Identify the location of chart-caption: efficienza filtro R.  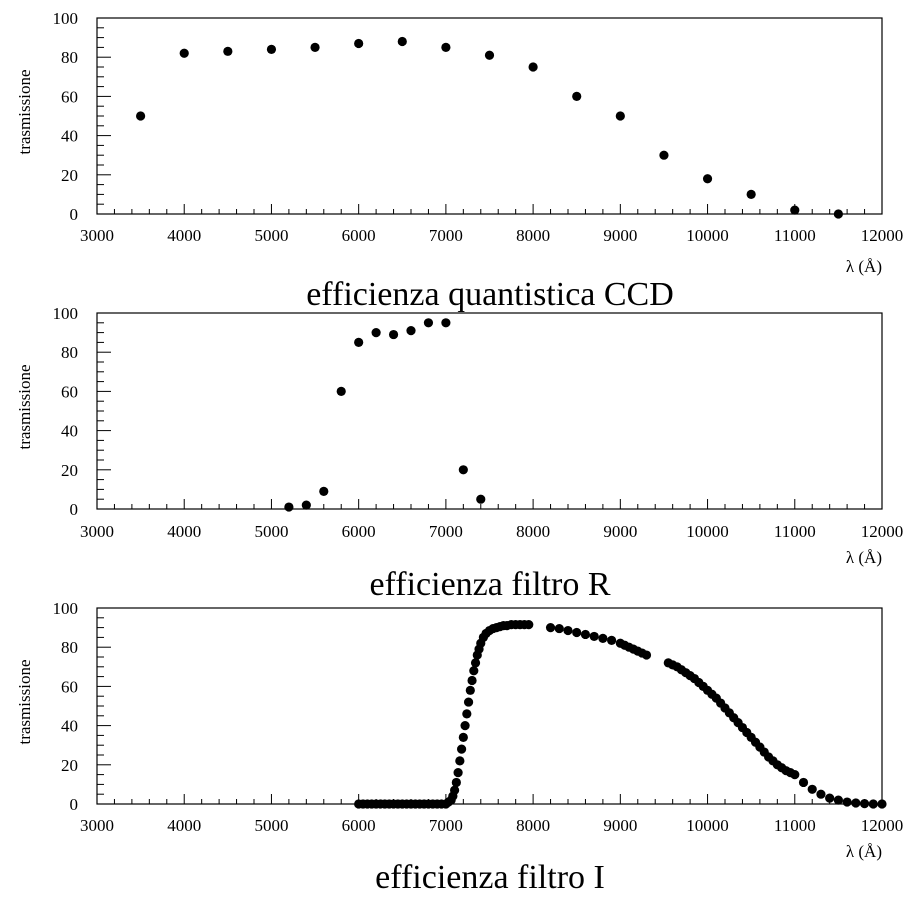
(489, 584).